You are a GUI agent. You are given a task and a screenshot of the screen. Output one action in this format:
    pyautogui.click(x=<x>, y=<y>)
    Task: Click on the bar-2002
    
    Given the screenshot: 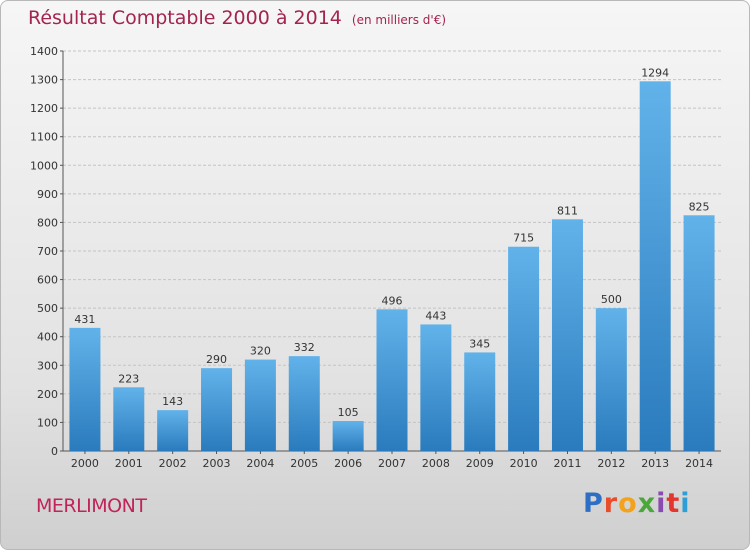 What is the action you would take?
    pyautogui.click(x=173, y=430)
    